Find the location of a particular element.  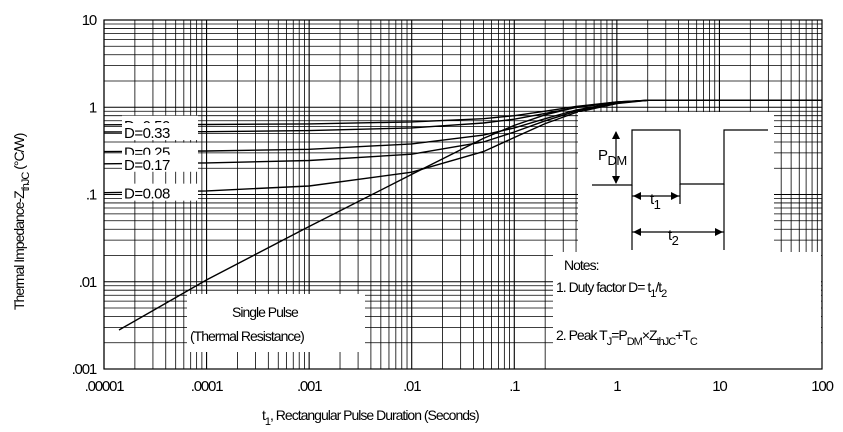

y-tick-label: 1 is located at coordinates (93, 107).